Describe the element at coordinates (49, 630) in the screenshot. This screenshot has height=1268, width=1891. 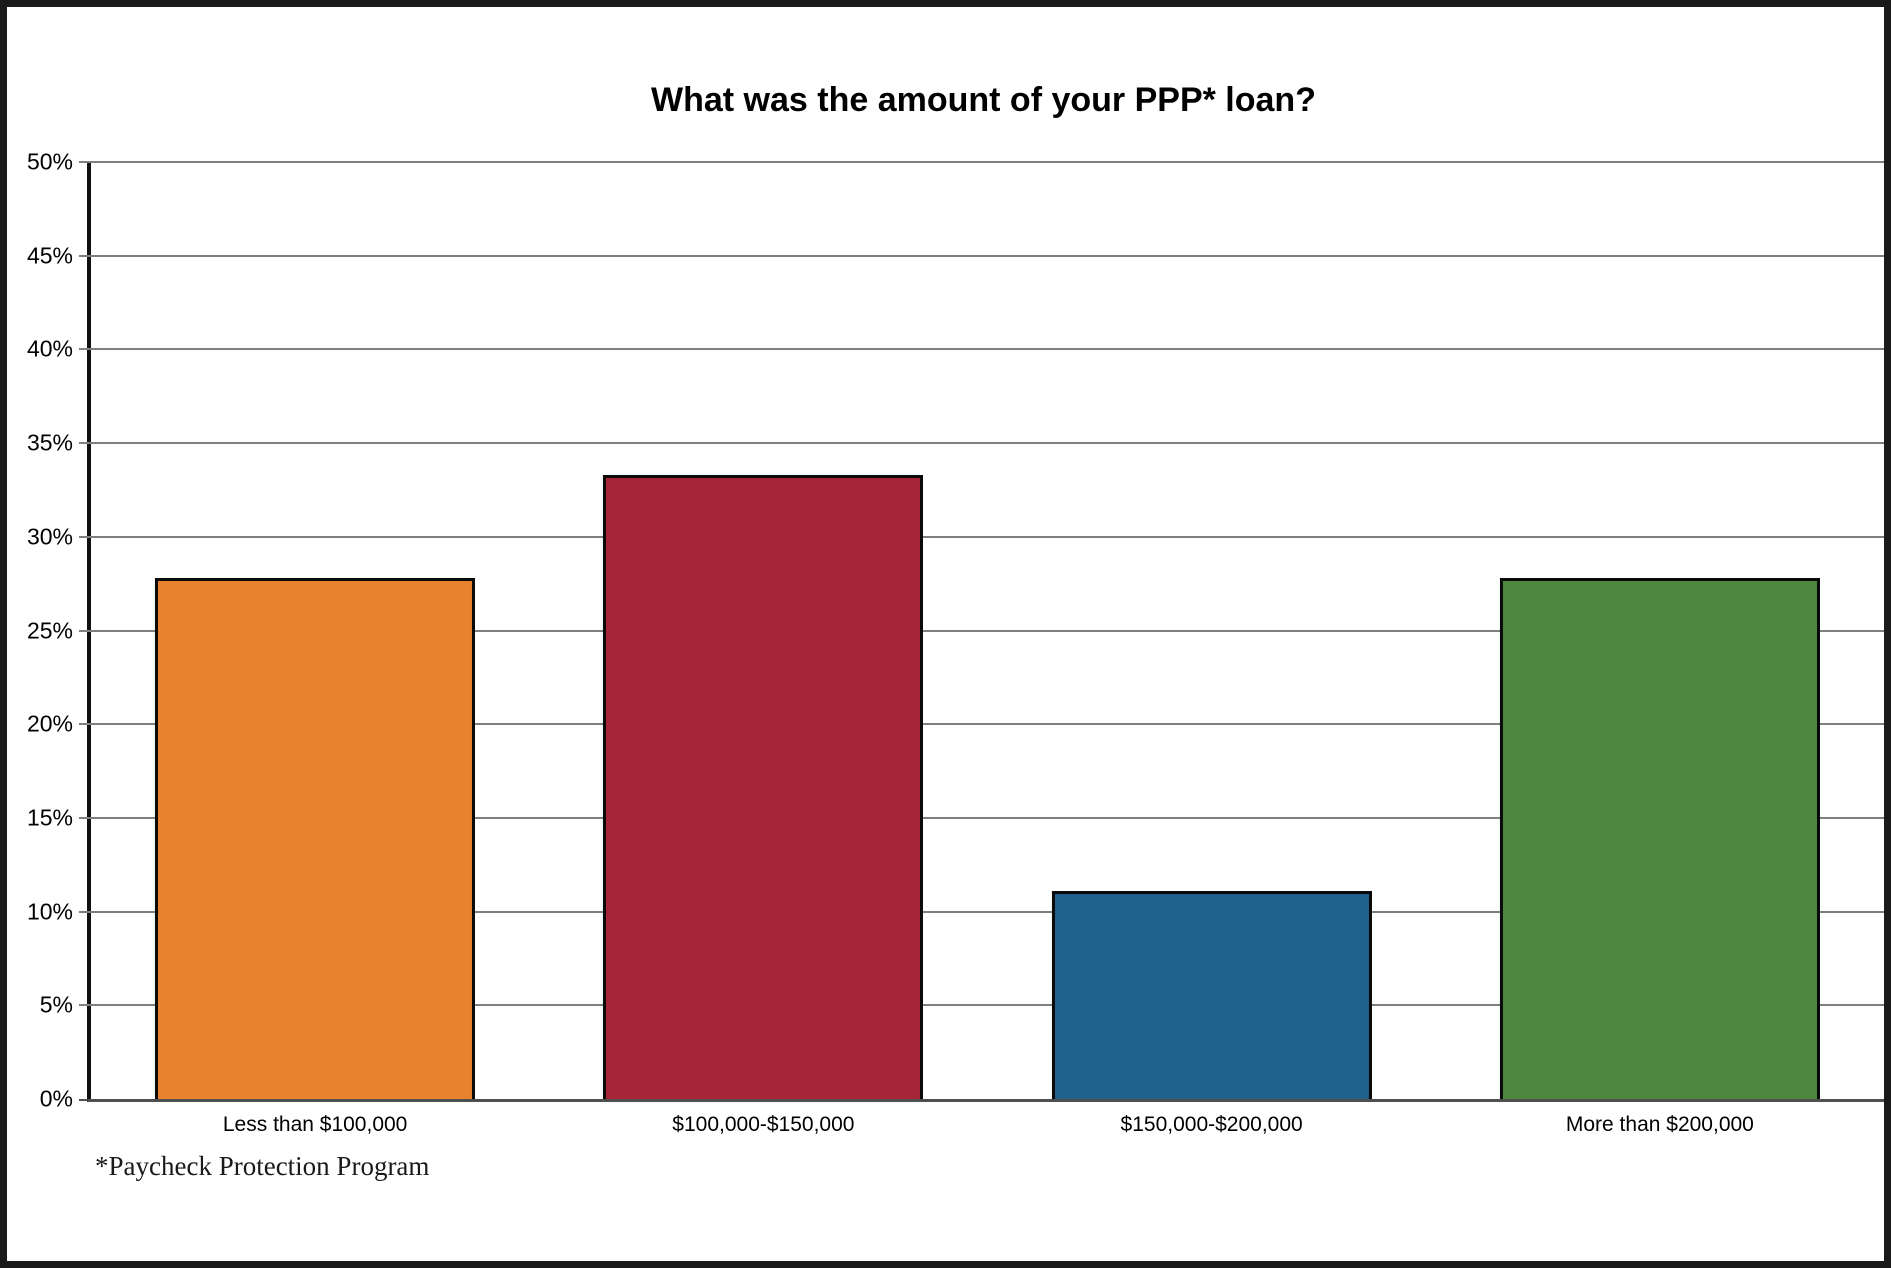
I see `y-axis-tick-label: 25%` at that location.